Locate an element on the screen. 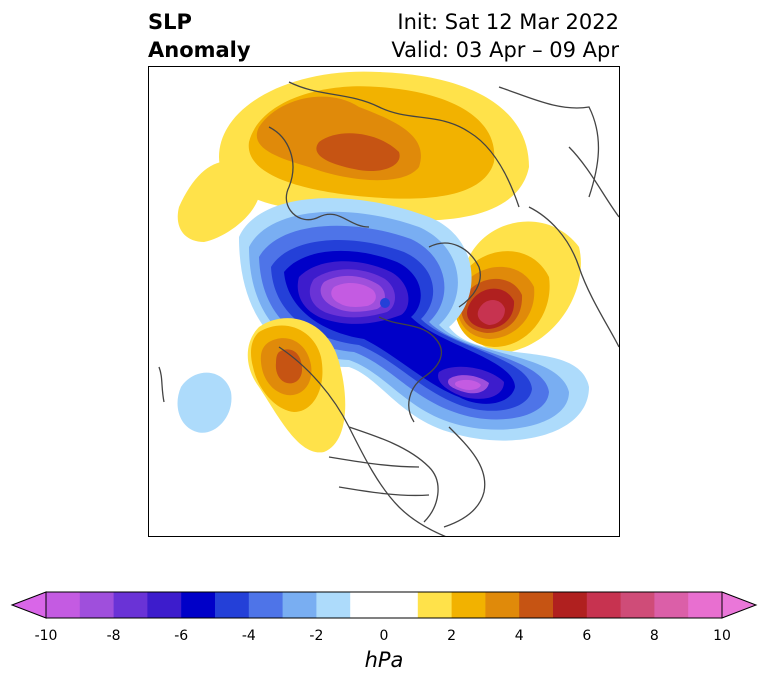 The image size is (768, 686). colorbar-tick-label: -10 is located at coordinates (46, 636).